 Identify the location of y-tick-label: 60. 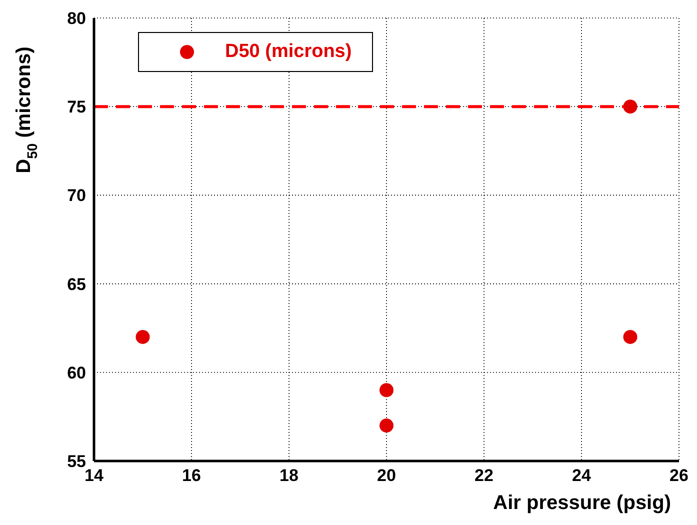
(76, 372).